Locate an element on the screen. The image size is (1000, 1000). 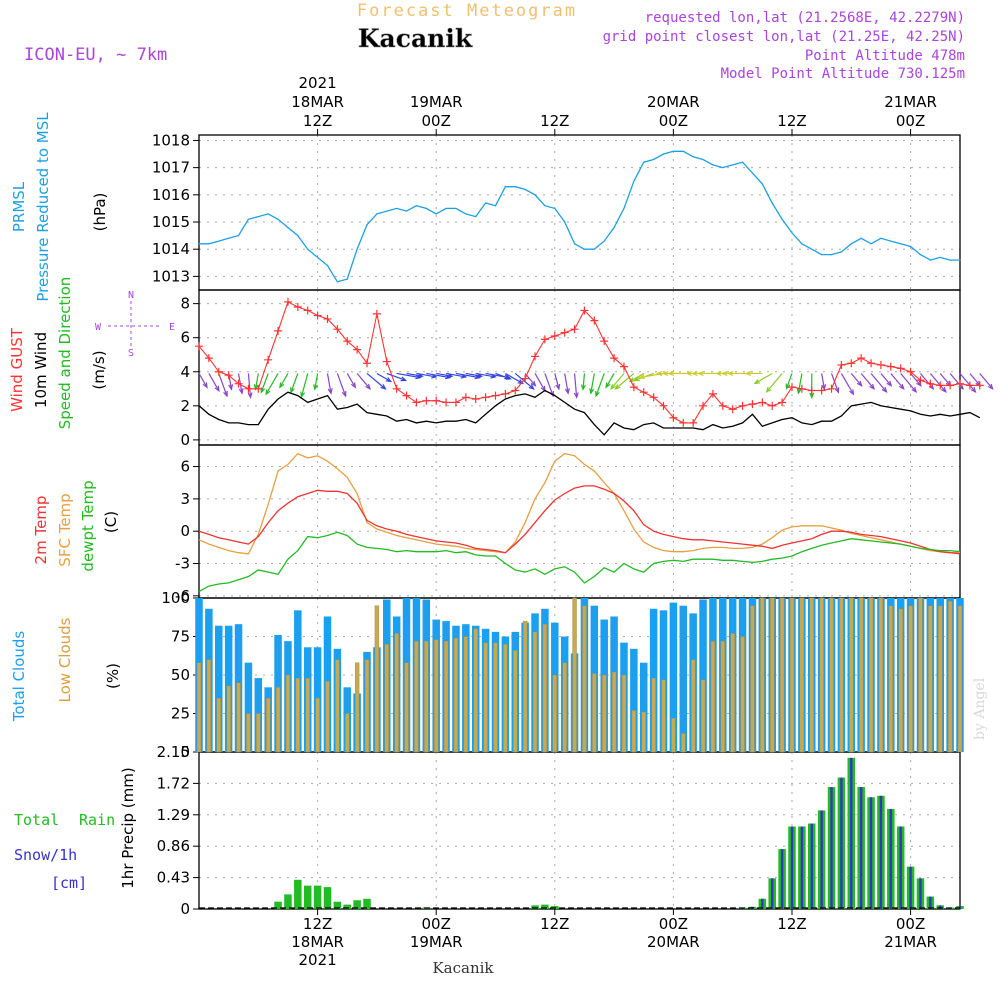
temp-2m-line is located at coordinates (579, 520).